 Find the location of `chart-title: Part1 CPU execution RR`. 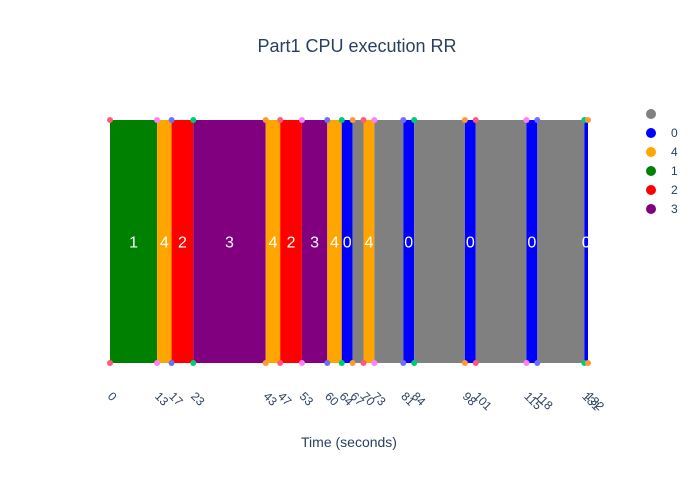

chart-title: Part1 CPU execution RR is located at coordinates (356, 46).